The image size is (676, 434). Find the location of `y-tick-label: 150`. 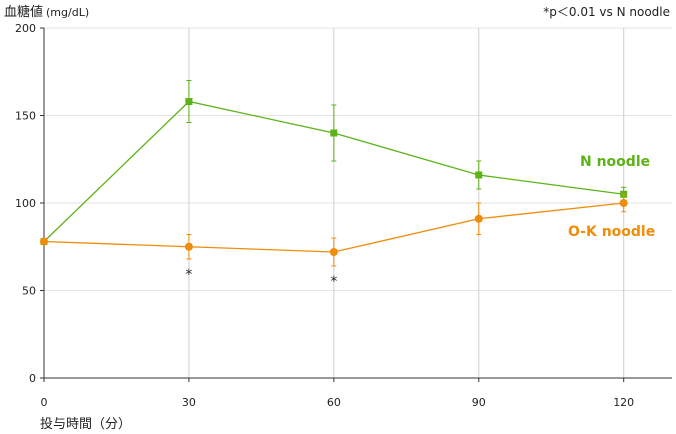

y-tick-label: 150 is located at coordinates (25, 116).